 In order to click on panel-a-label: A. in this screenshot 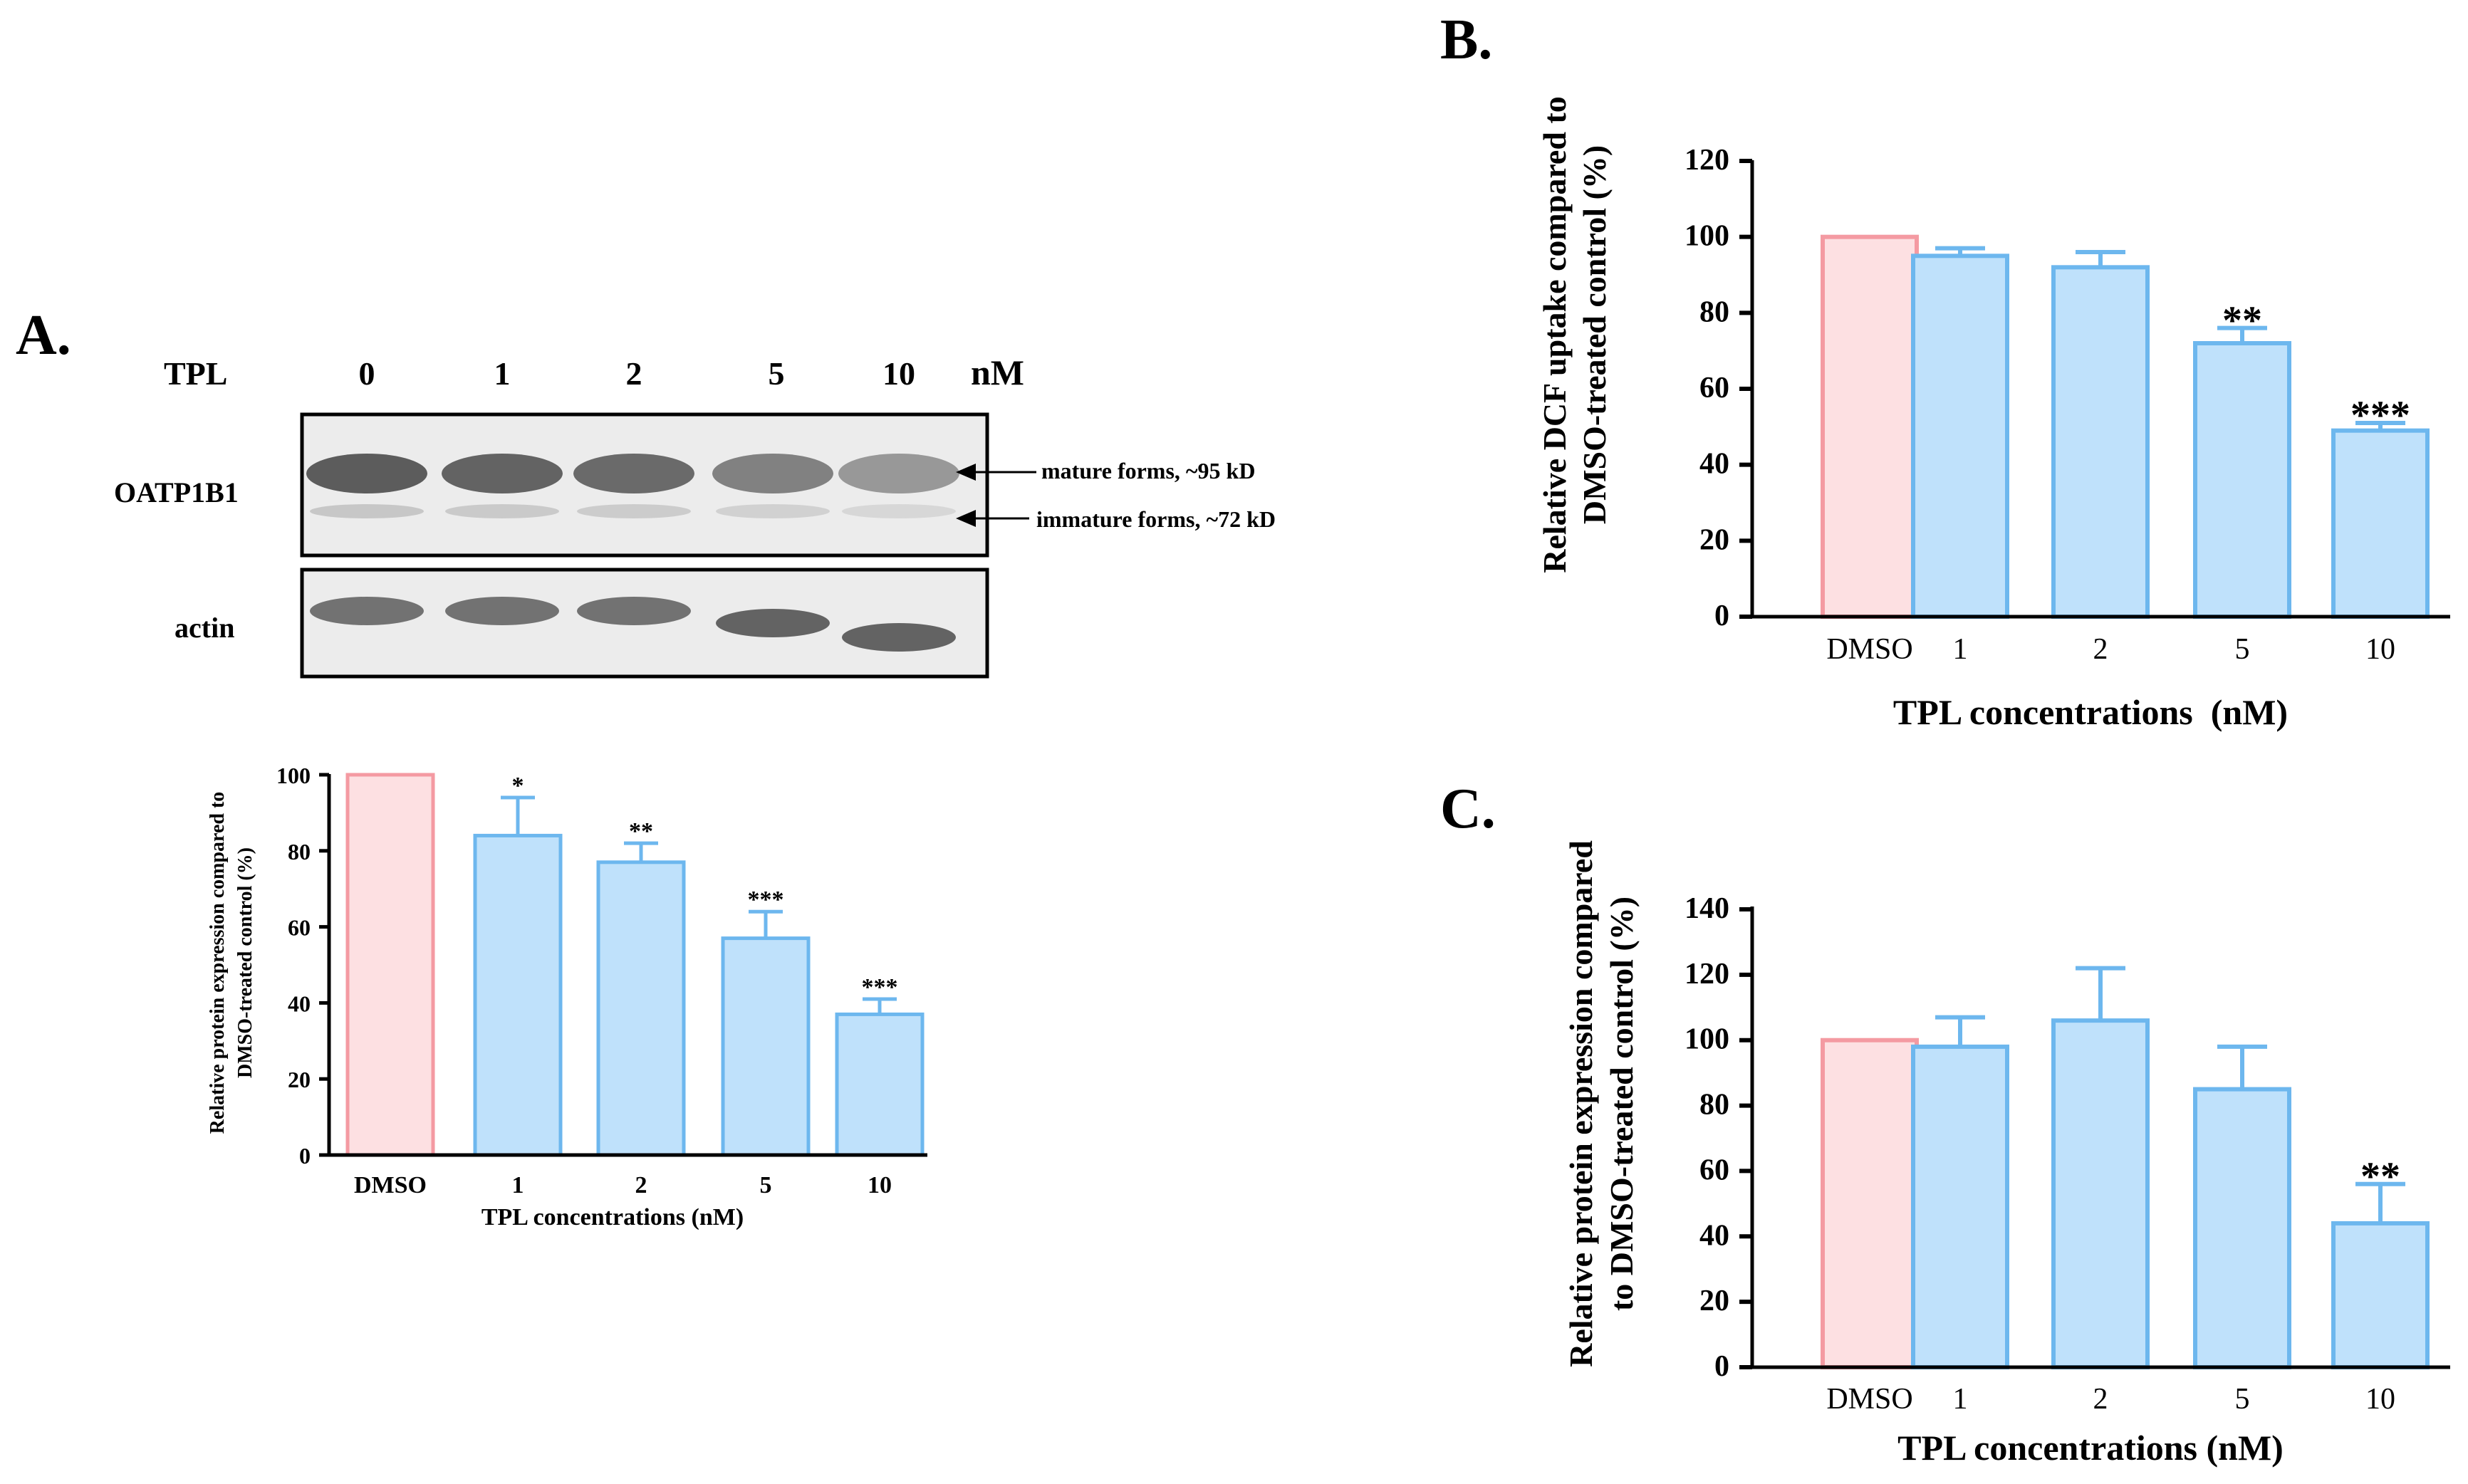, I will do `click(43, 335)`.